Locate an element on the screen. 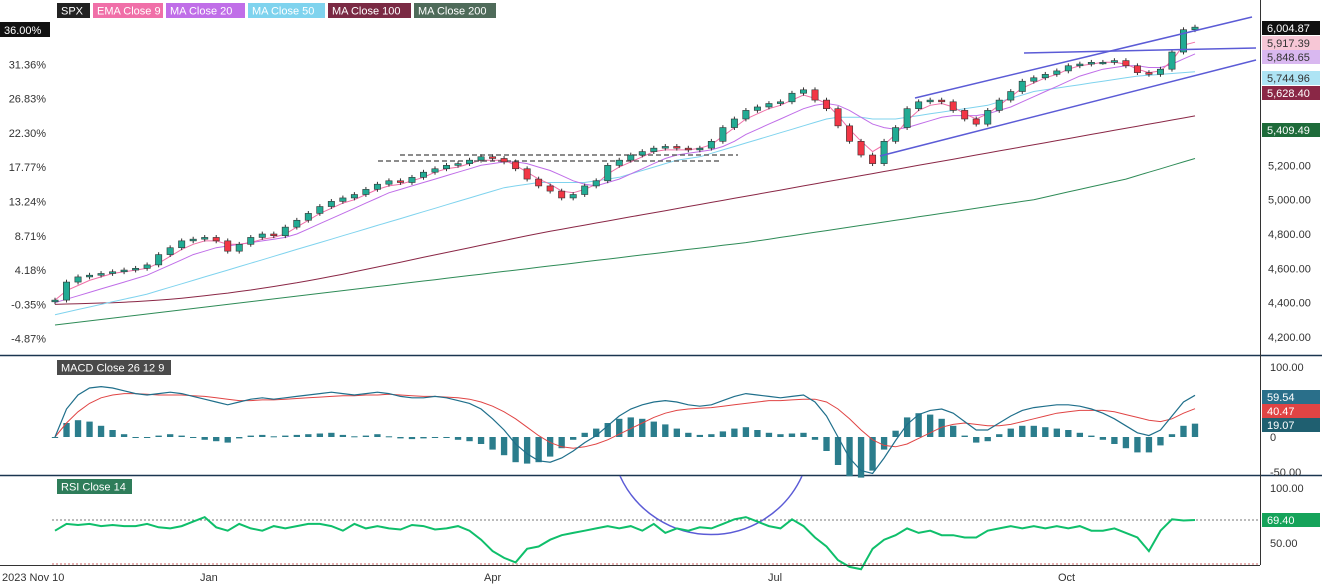  channel-horizontal-line is located at coordinates (1140, 50).